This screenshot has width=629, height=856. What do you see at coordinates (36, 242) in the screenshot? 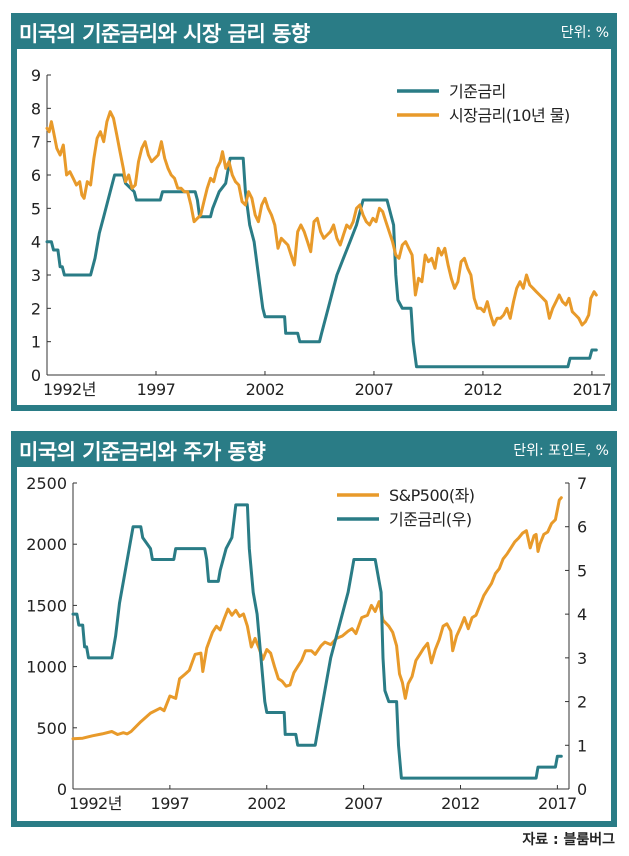
I see `y-tick-label: 4` at bounding box center [36, 242].